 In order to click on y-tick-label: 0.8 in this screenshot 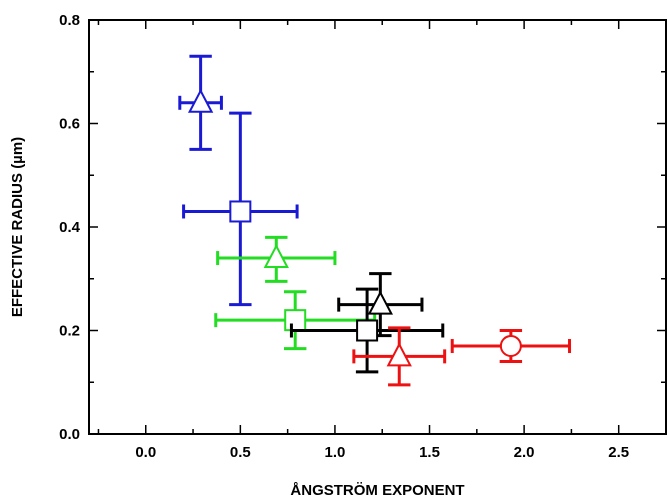, I will do `click(69, 20)`.